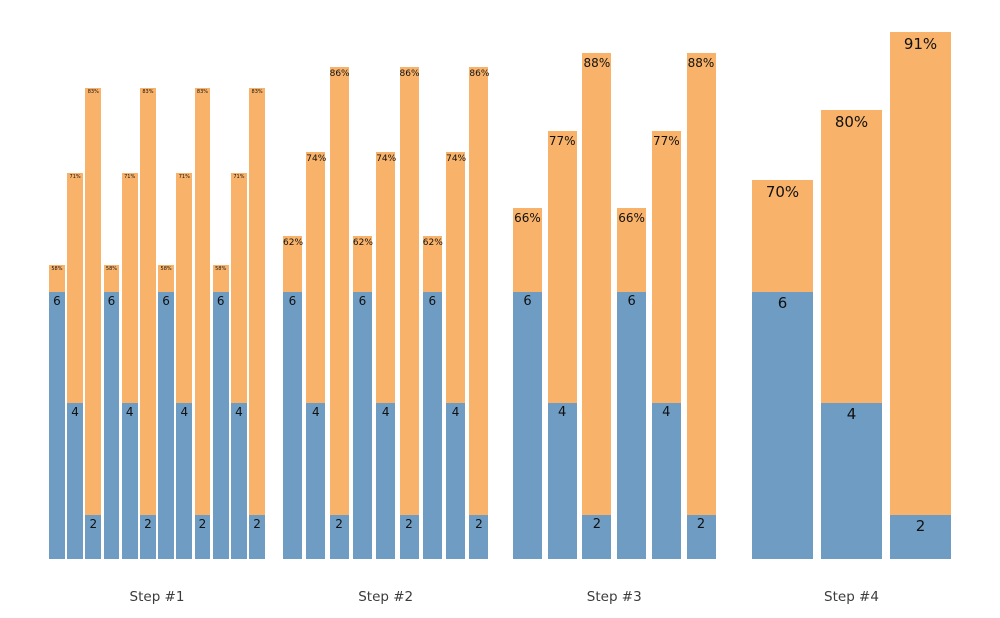  I want to click on step-group-label: Step #1, so click(157, 597).